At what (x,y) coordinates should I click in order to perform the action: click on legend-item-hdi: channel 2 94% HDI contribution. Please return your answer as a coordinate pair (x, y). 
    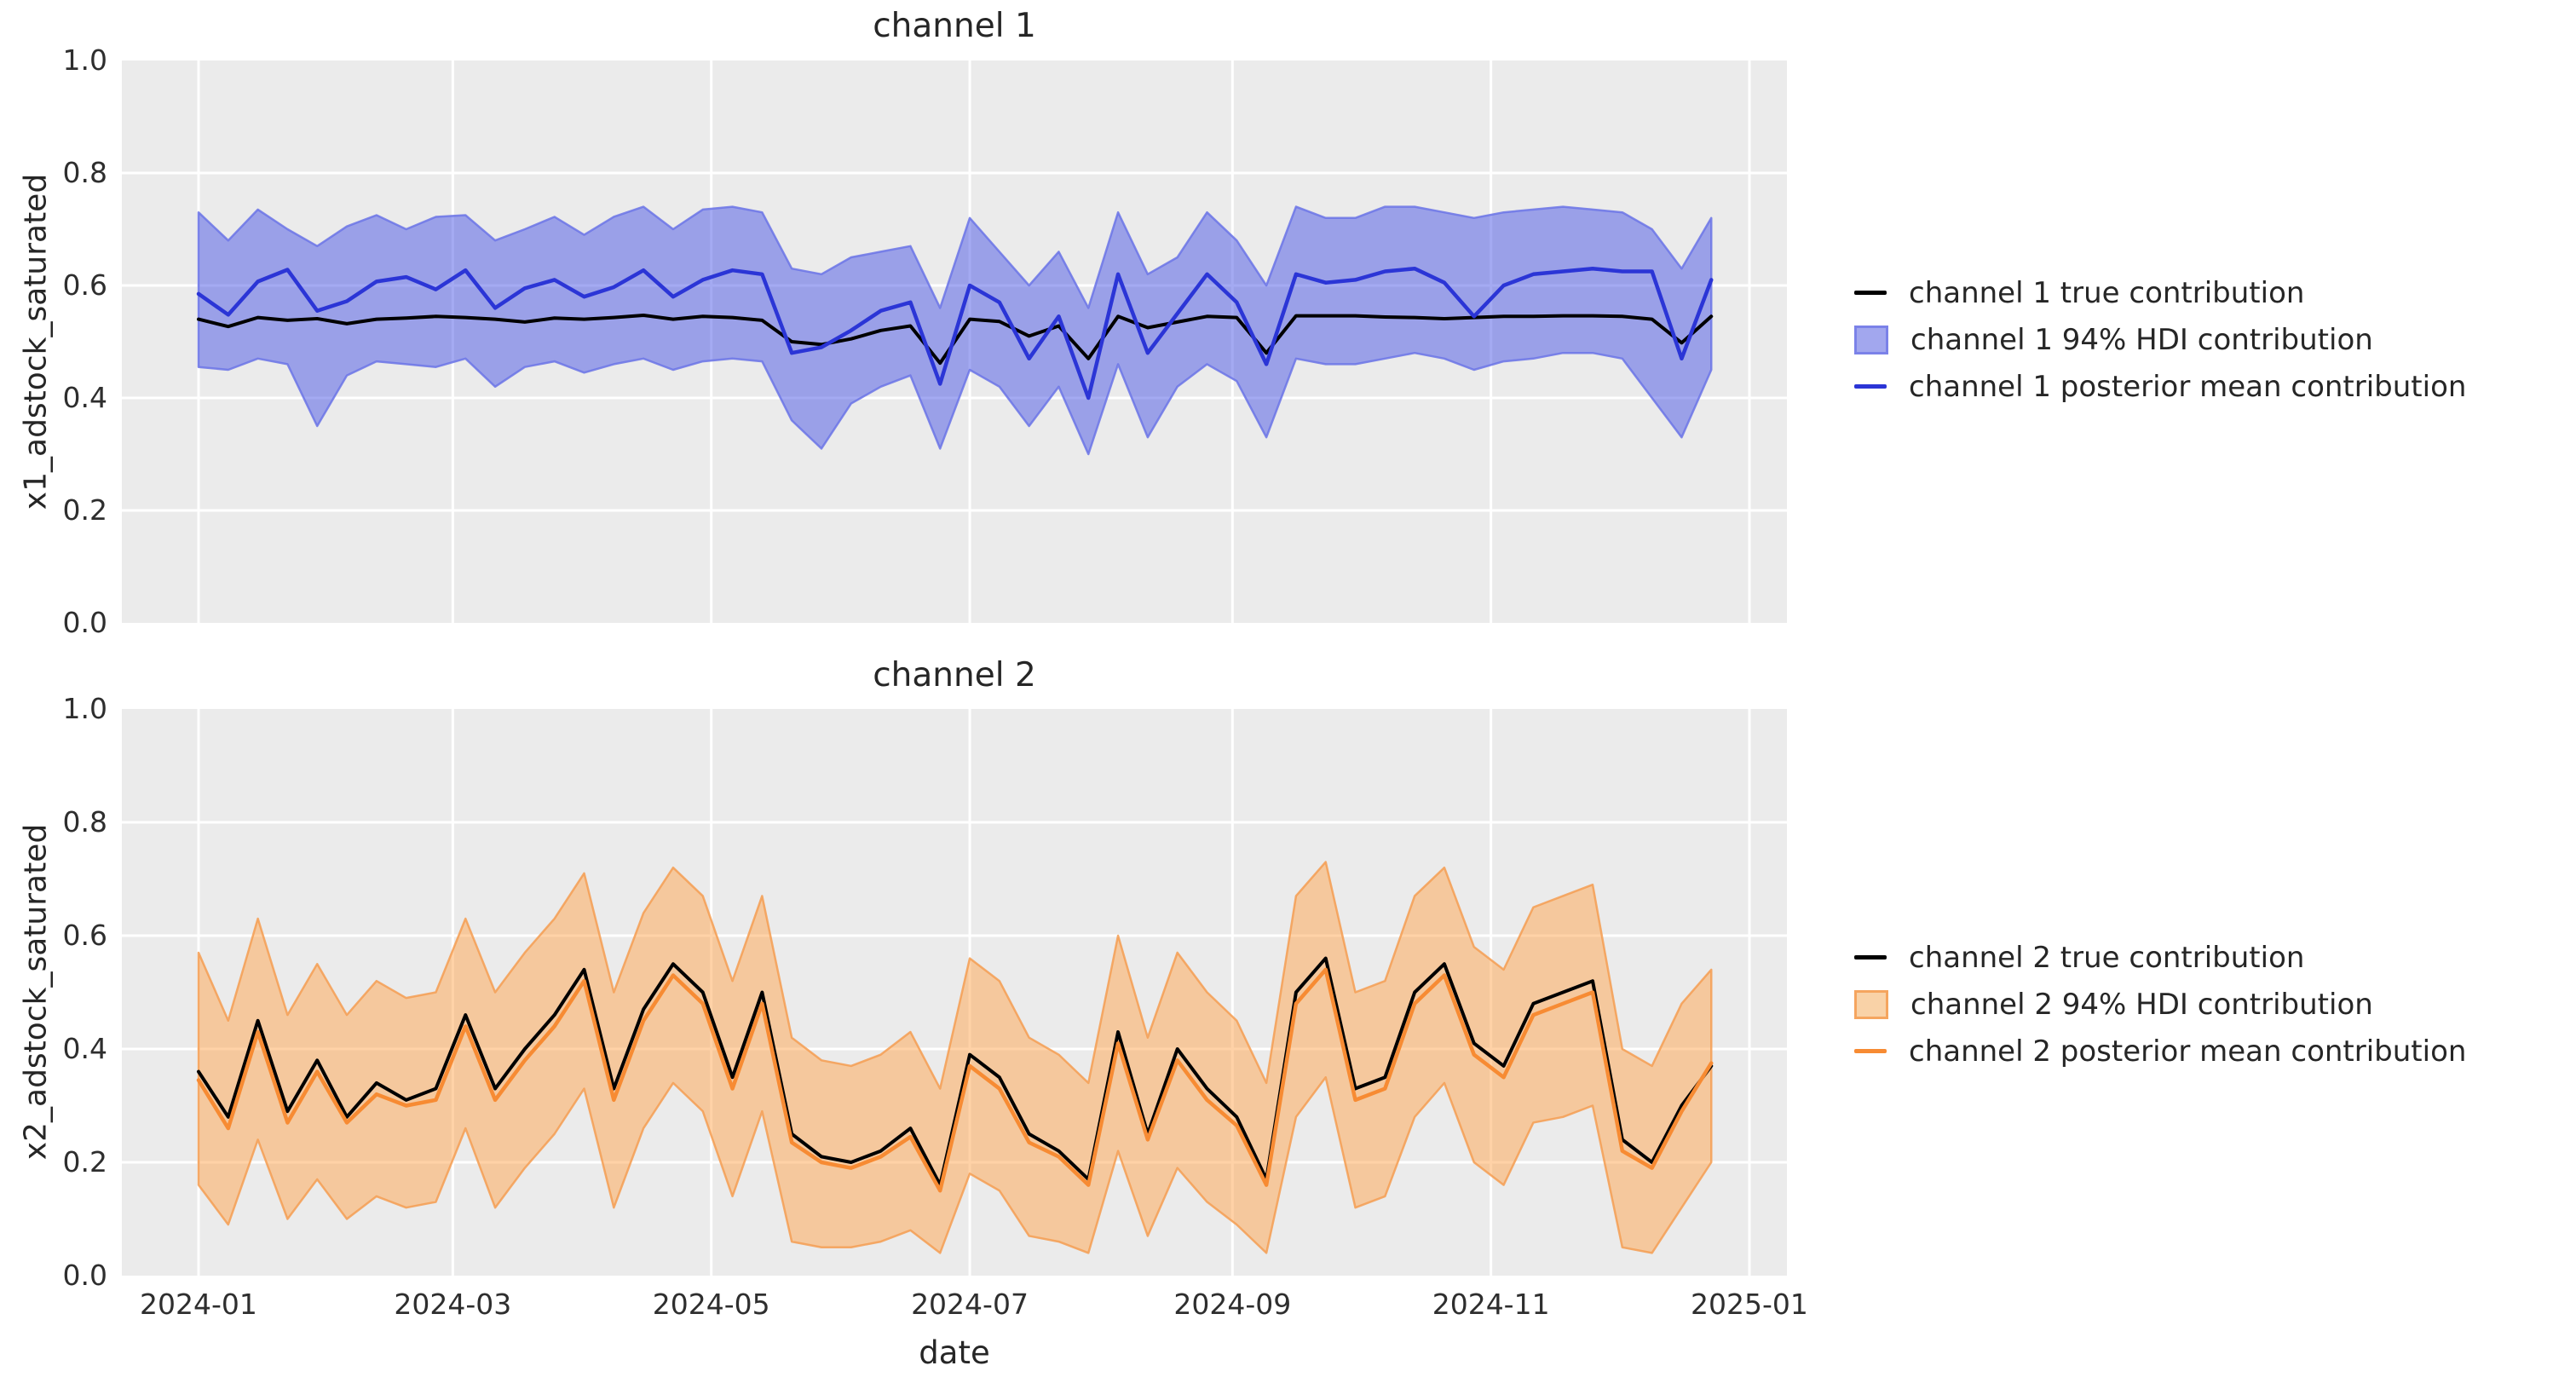
    Looking at the image, I should click on (2160, 1004).